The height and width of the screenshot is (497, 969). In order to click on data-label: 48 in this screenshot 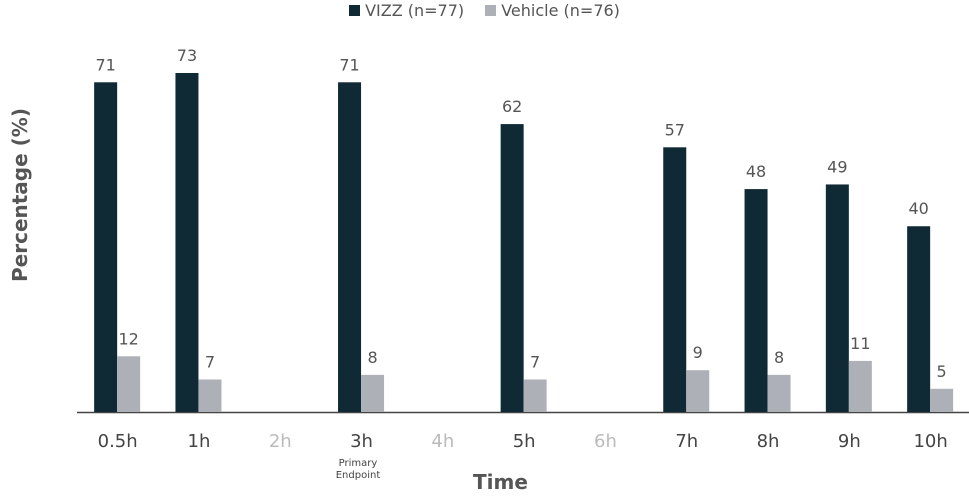, I will do `click(756, 171)`.